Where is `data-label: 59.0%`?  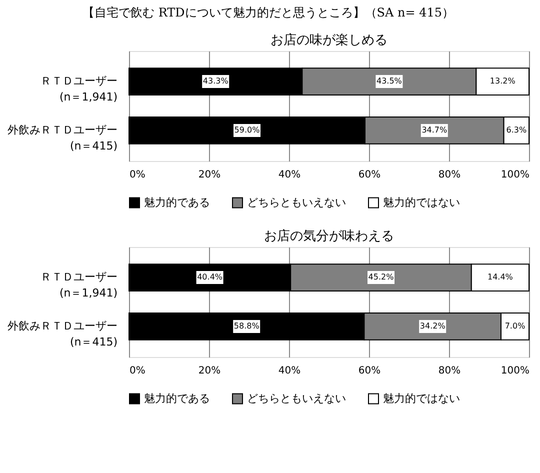 data-label: 59.0% is located at coordinates (247, 129).